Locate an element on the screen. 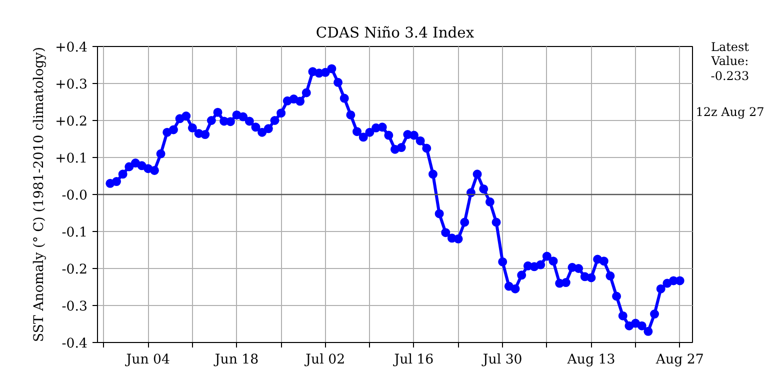 The height and width of the screenshot is (384, 768). x-tick-label: Jul 30 is located at coordinates (501, 360).